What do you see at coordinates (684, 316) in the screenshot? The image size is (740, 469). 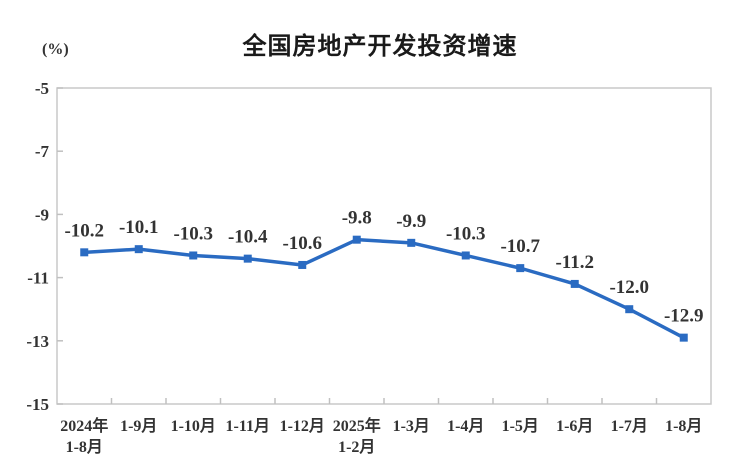 I see `data-label: -12.9` at bounding box center [684, 316].